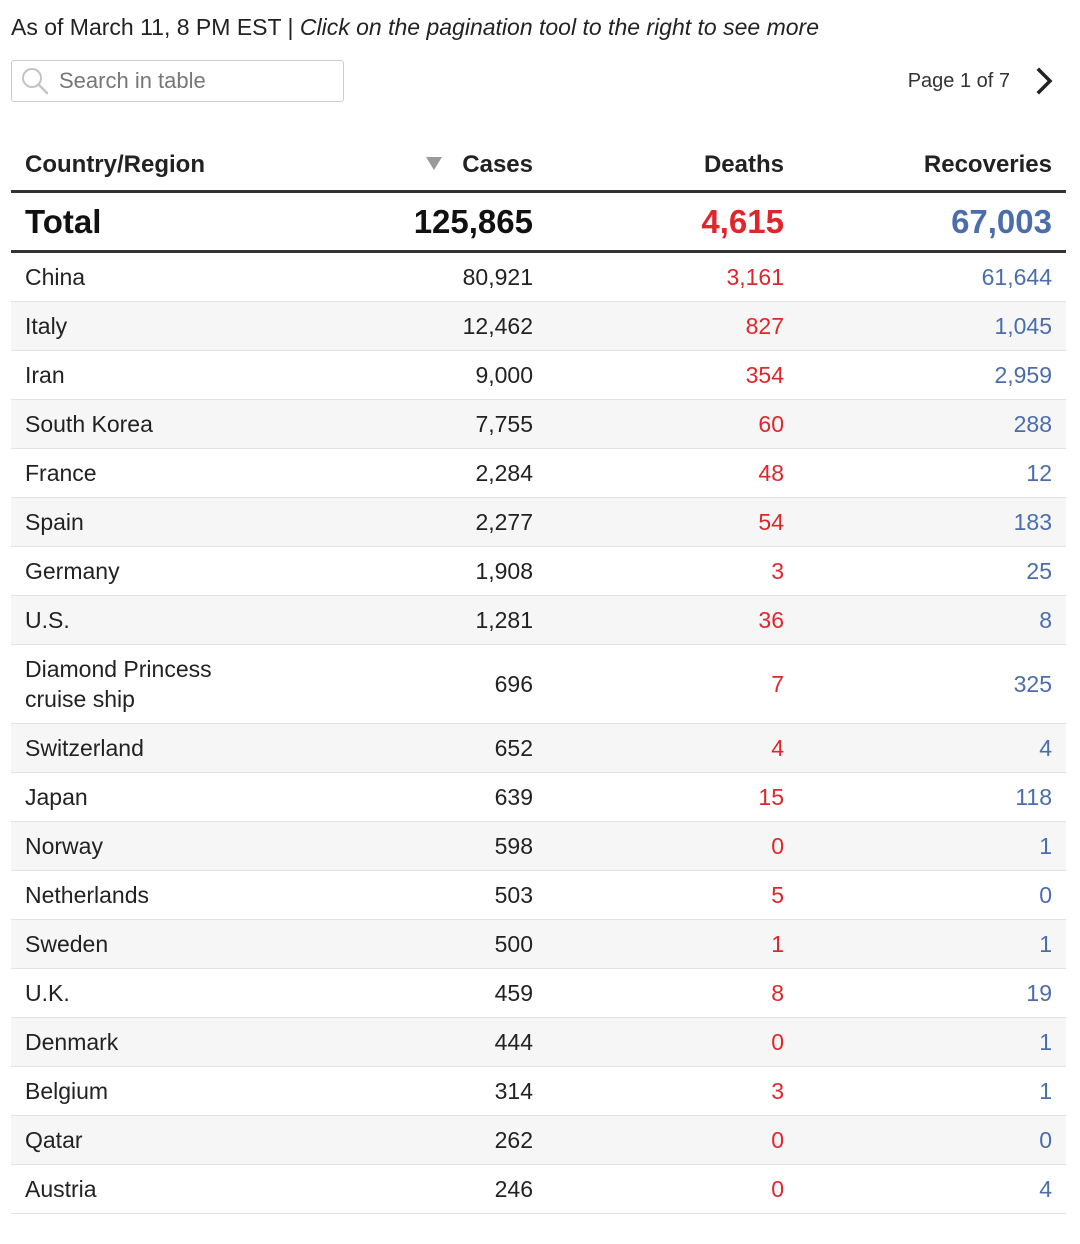 The height and width of the screenshot is (1244, 1080). Describe the element at coordinates (176, 1042) in the screenshot. I see `country-cell: Denmark` at that location.